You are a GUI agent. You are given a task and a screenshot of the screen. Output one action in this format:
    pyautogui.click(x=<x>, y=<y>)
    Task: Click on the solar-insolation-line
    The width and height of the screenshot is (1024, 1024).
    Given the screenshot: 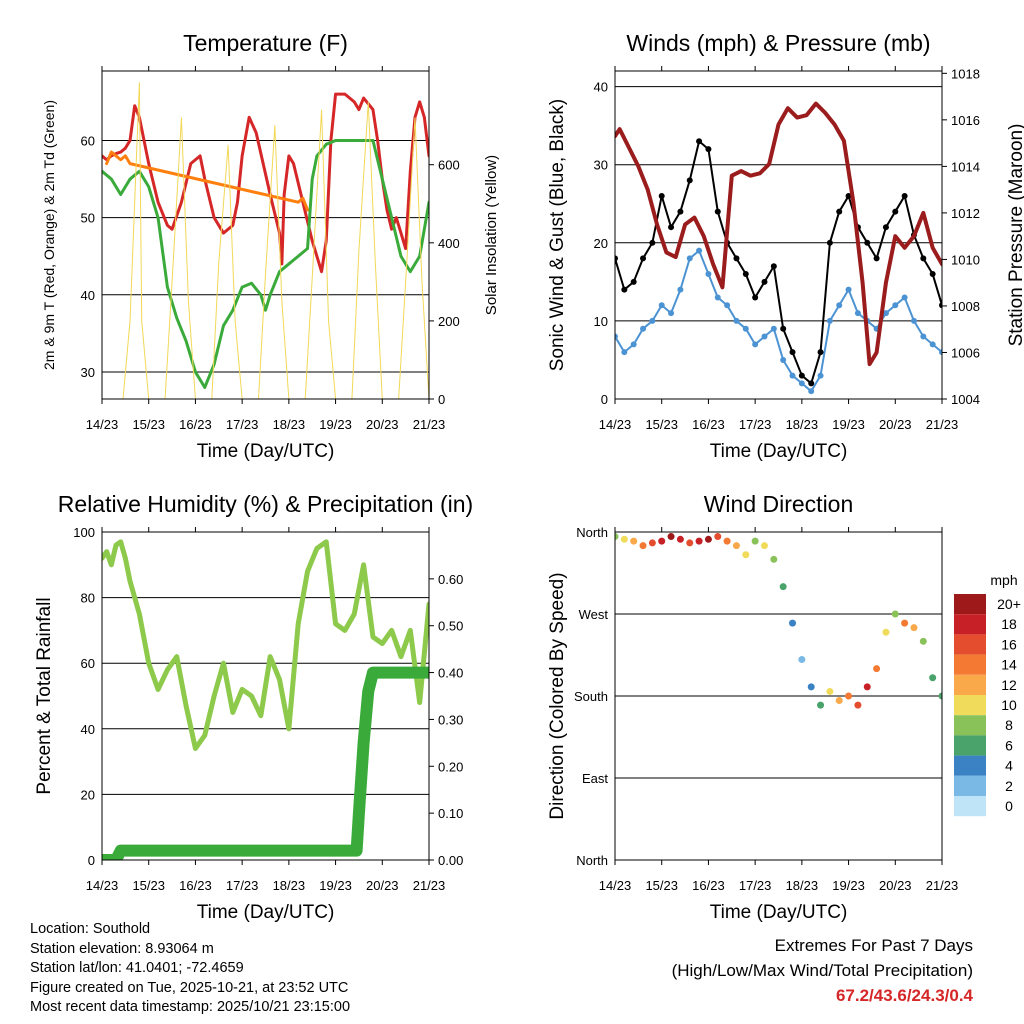 What is the action you would take?
    pyautogui.click(x=265, y=240)
    